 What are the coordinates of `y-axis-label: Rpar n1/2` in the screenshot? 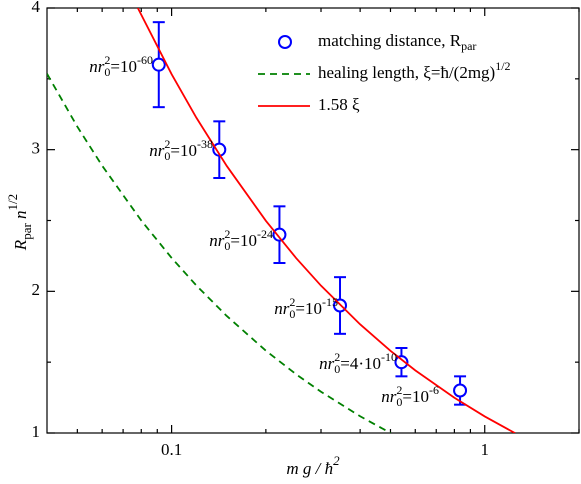 It's located at (19, 222).